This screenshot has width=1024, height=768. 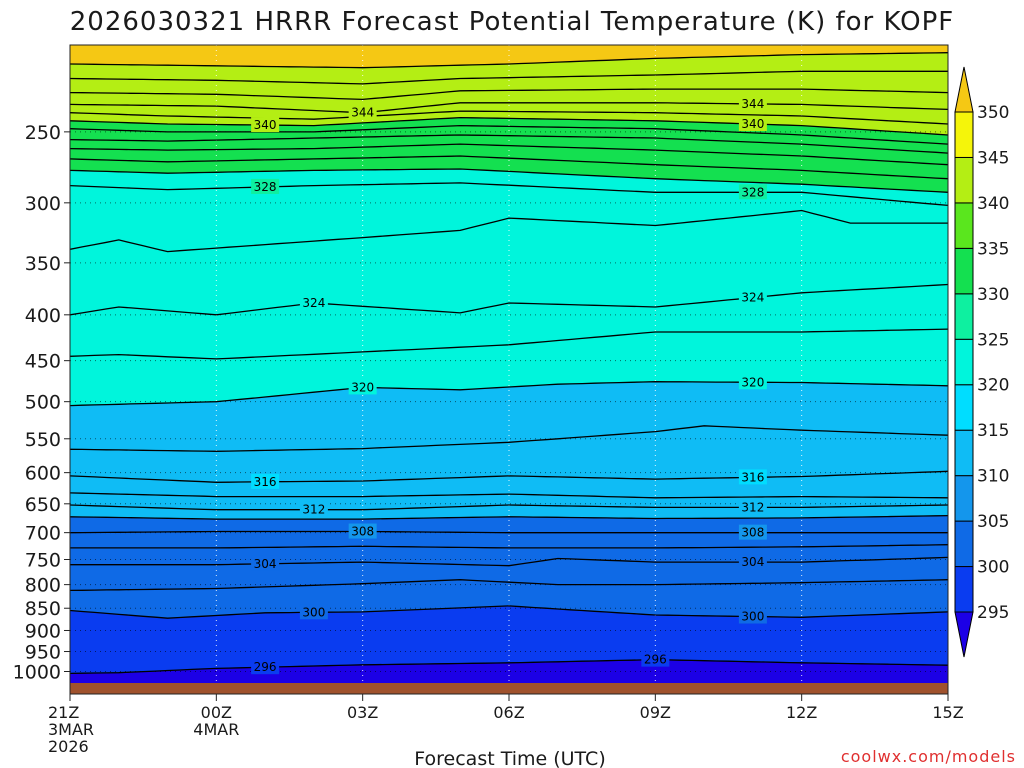 What do you see at coordinates (362, 712) in the screenshot?
I see `x-tick-label: 03Z` at bounding box center [362, 712].